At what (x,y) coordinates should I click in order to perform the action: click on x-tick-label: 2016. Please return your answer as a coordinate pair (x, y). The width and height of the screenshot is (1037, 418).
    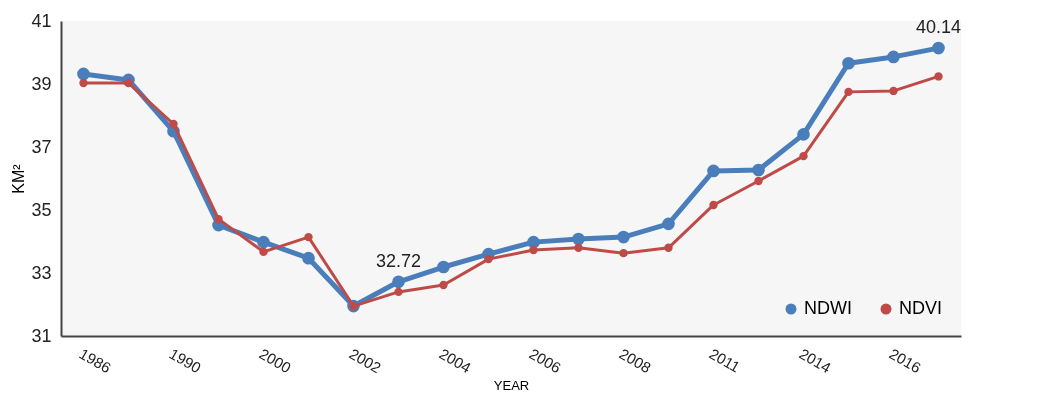
    Looking at the image, I should click on (905, 360).